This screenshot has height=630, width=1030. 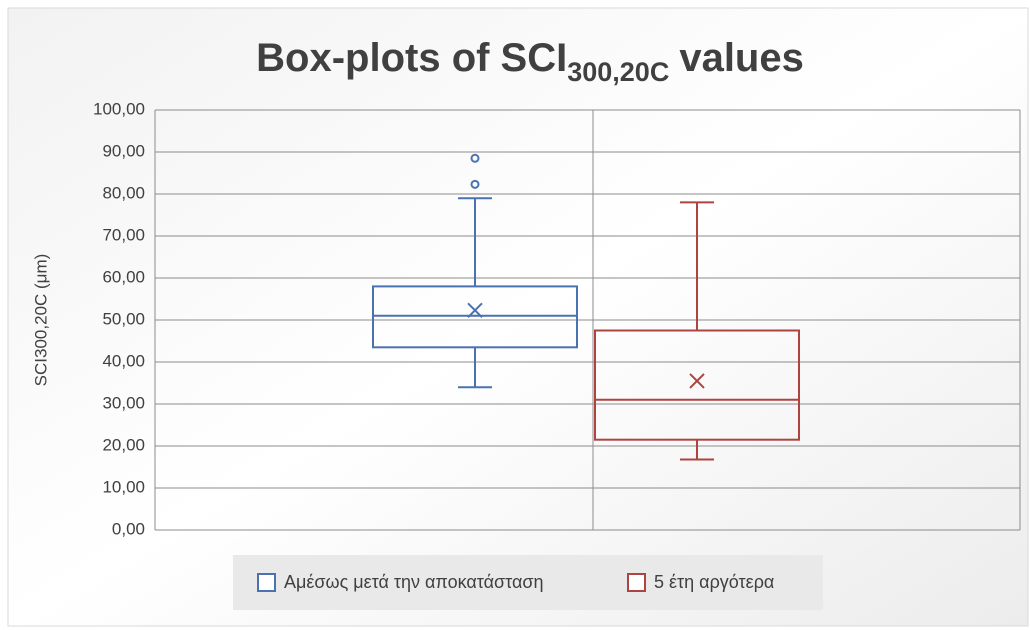 I want to click on y-tick-label: 20,00, so click(x=123, y=444).